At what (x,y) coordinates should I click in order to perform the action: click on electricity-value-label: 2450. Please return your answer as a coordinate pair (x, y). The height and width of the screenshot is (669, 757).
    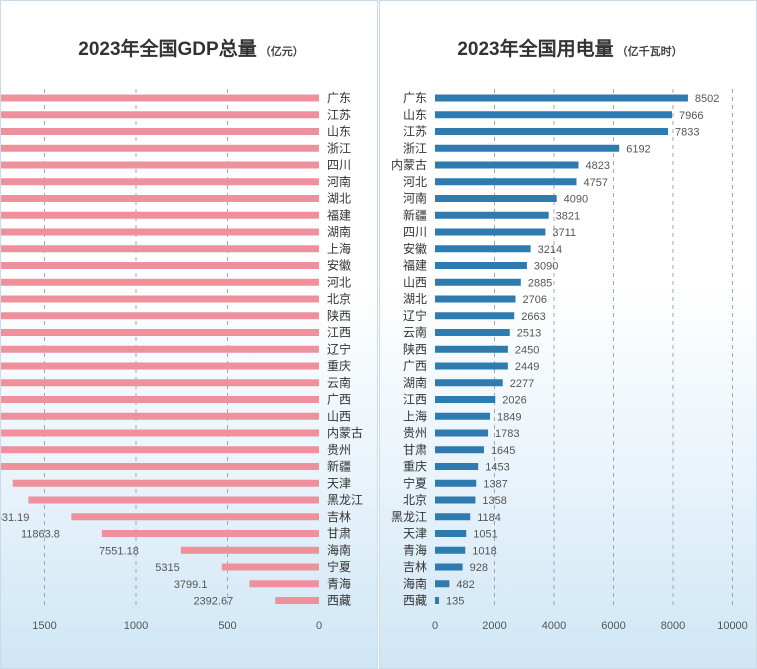
    Looking at the image, I should click on (527, 350).